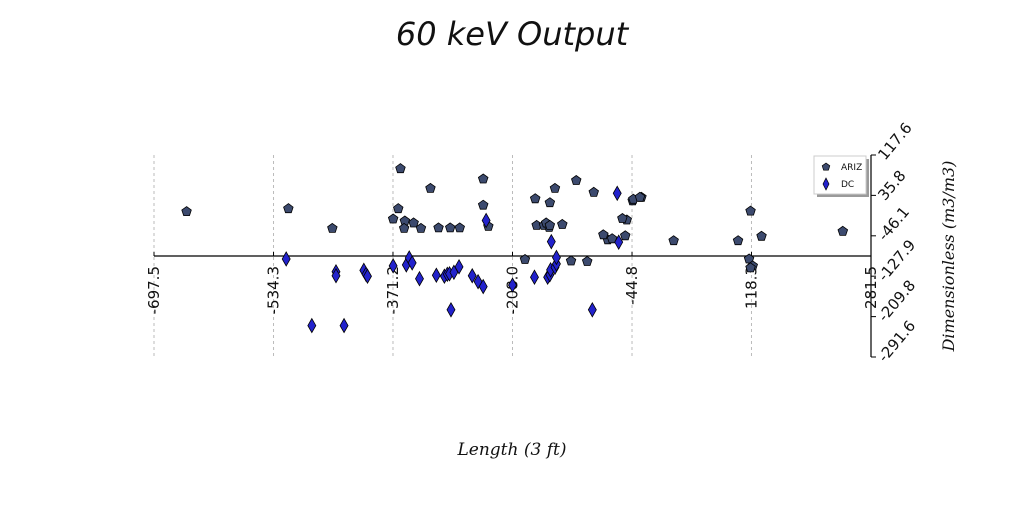 This screenshot has width=1024, height=512. What do you see at coordinates (871, 287) in the screenshot?
I see `x-tick-label: 281.5` at bounding box center [871, 287].